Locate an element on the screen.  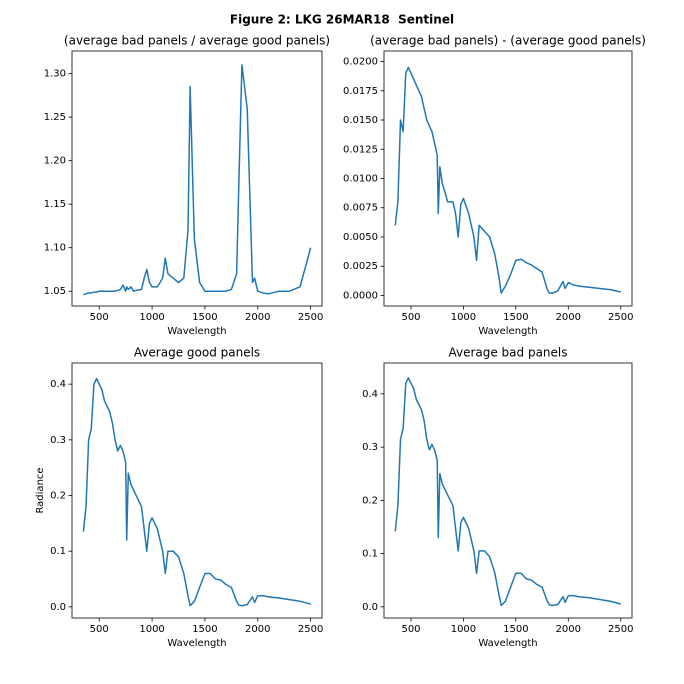
subplot-title: Average bad panels is located at coordinates (507, 353).